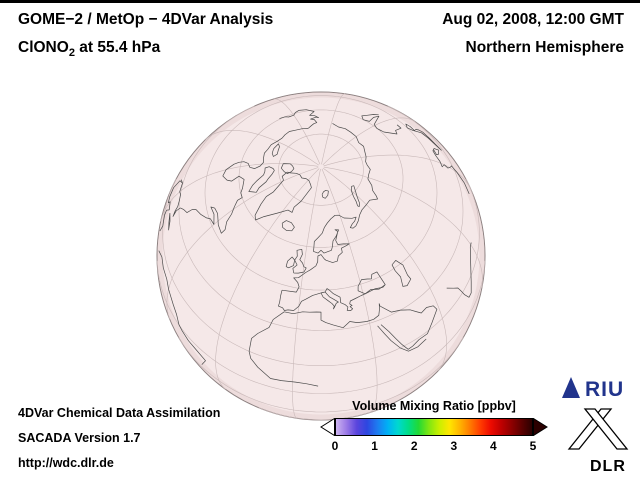  I want to click on riu-logo-text: RIU, so click(604, 389).